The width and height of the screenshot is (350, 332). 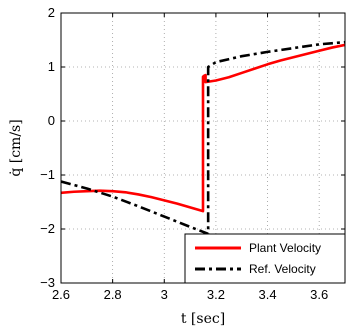 What do you see at coordinates (285, 248) in the screenshot?
I see `legend-label-plant-velocity: Plant Velocity` at bounding box center [285, 248].